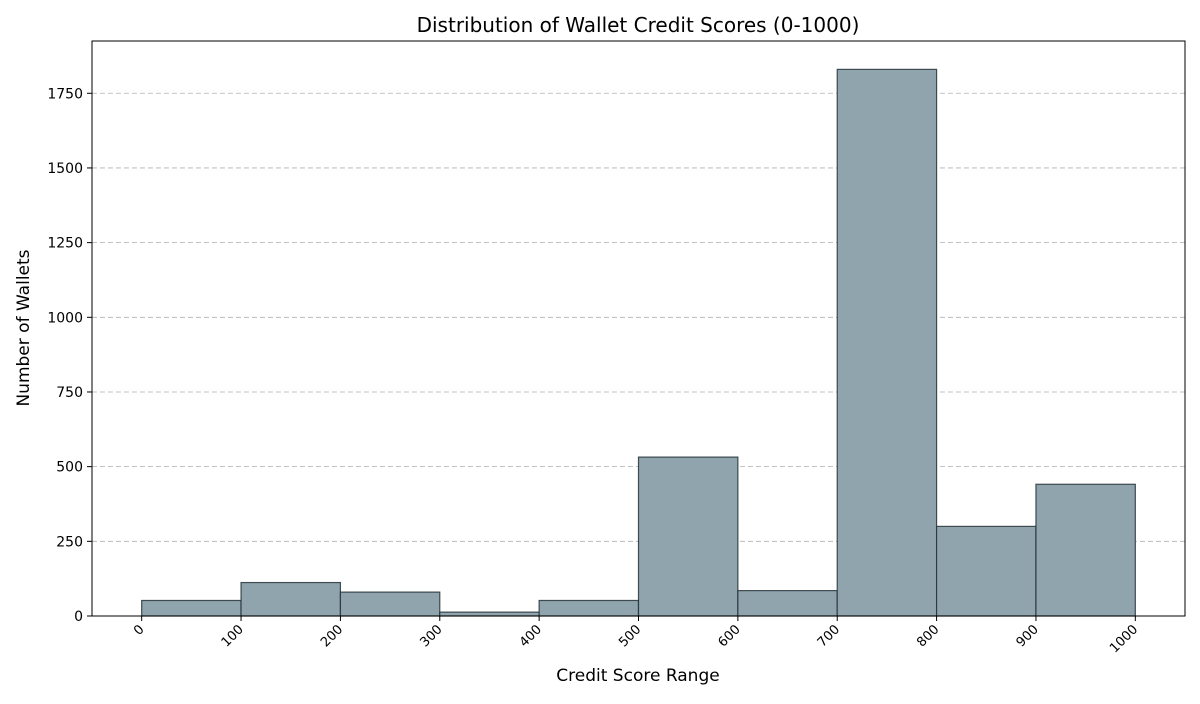 The image size is (1200, 704). What do you see at coordinates (1028, 636) in the screenshot?
I see `x-tick-label: 900` at bounding box center [1028, 636].